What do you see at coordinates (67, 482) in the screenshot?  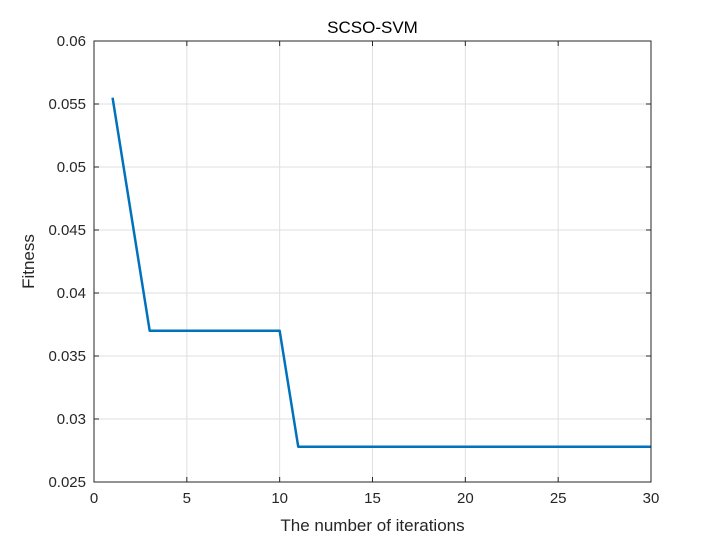 I see `y-tick-label: 0.025` at bounding box center [67, 482].